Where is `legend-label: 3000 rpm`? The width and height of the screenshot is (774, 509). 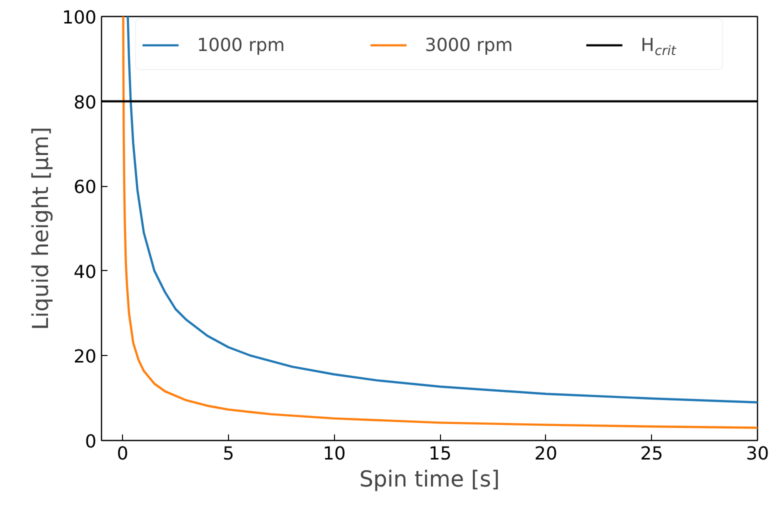
legend-label: 3000 rpm is located at coordinates (468, 45).